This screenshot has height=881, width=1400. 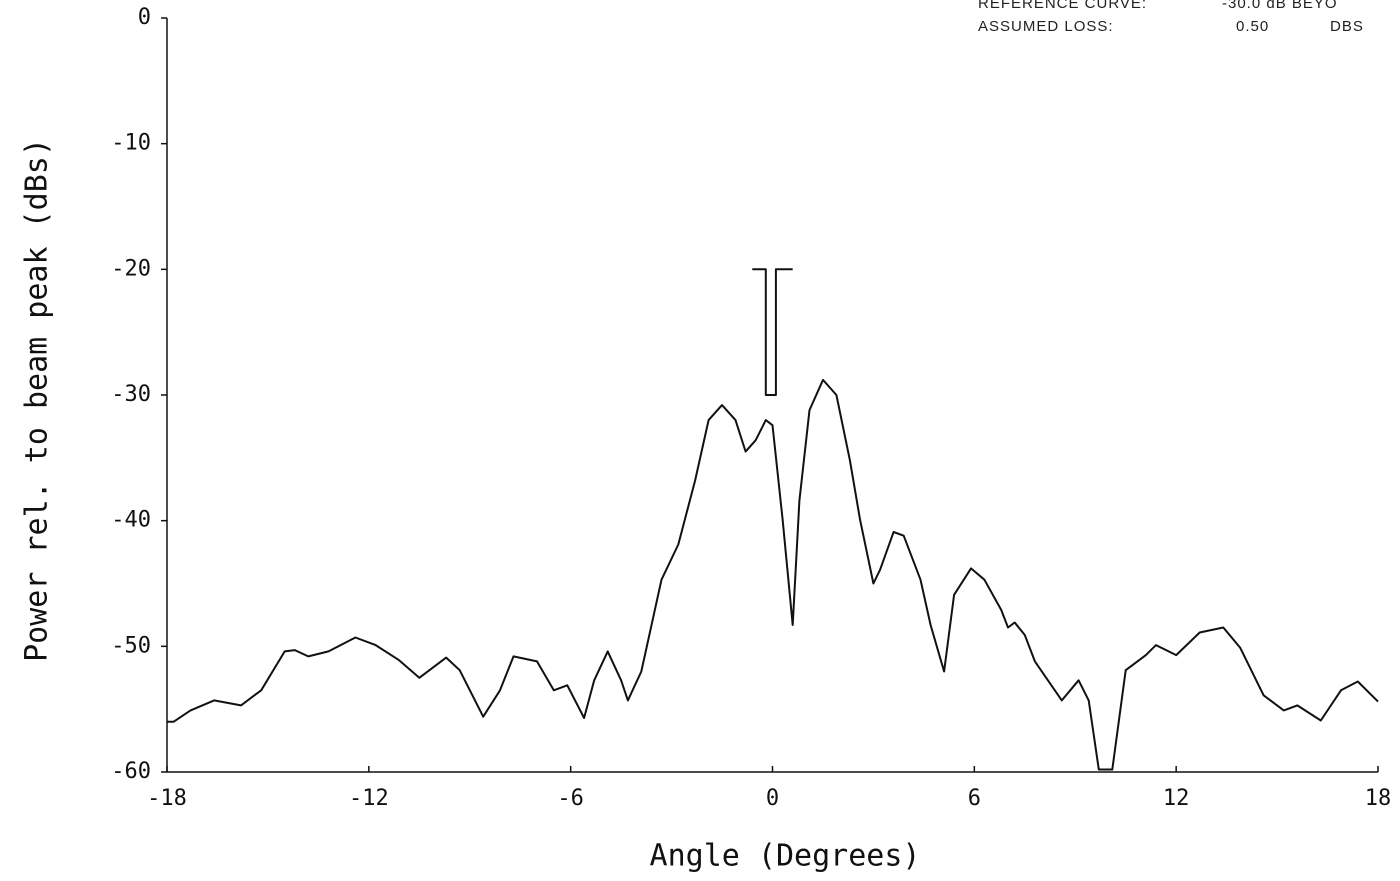 I want to click on y-axis-title: Power rel. to beam peak (dBs), so click(x=37, y=400).